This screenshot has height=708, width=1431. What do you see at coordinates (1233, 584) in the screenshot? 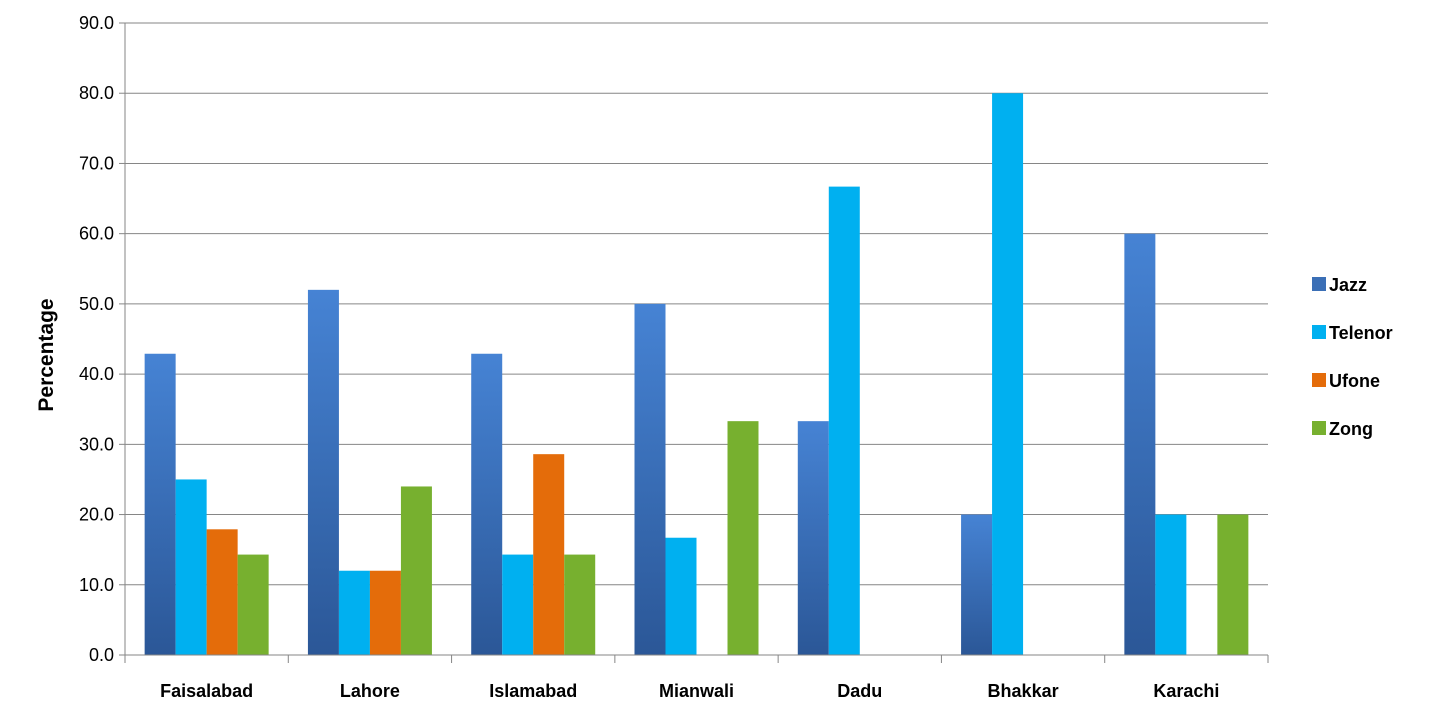
I see `bar-zong-karachi` at bounding box center [1233, 584].